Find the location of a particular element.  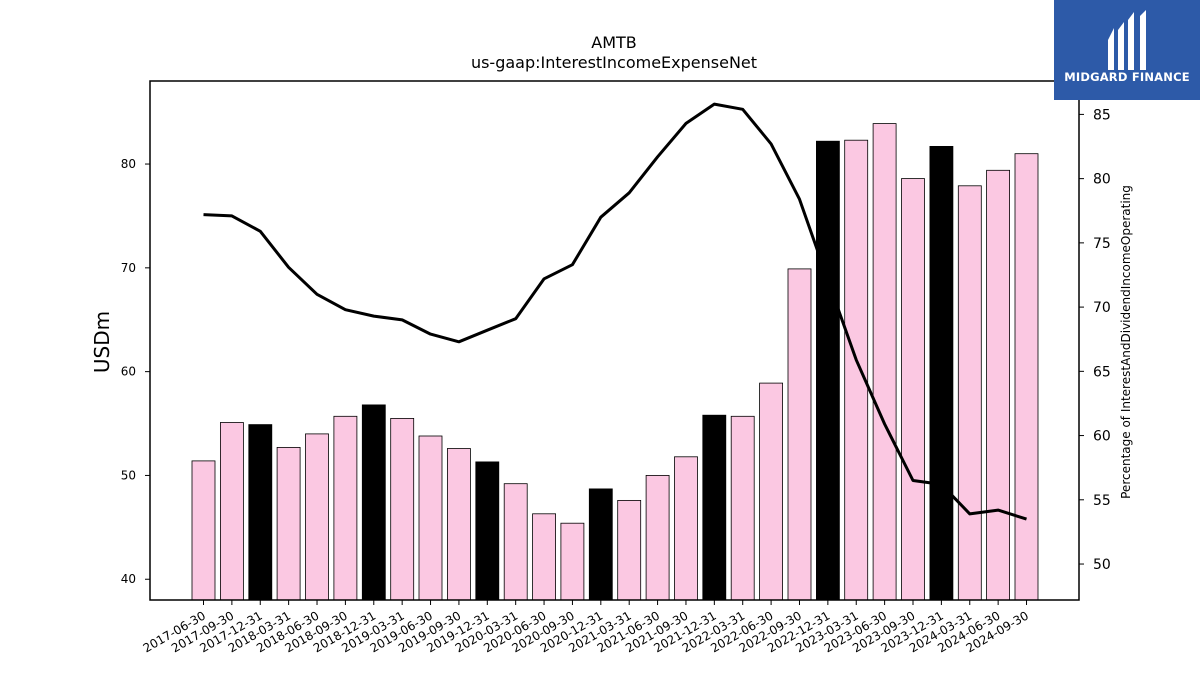

logo-text: MIDGARD FINANCE is located at coordinates (1127, 77).